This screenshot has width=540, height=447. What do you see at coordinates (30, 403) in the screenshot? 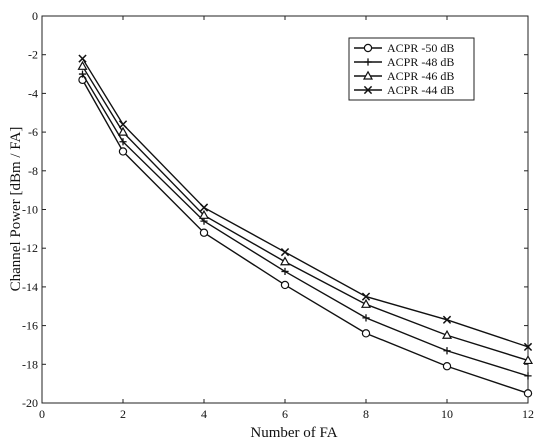
I see `y-tick-label: -20` at bounding box center [30, 403].